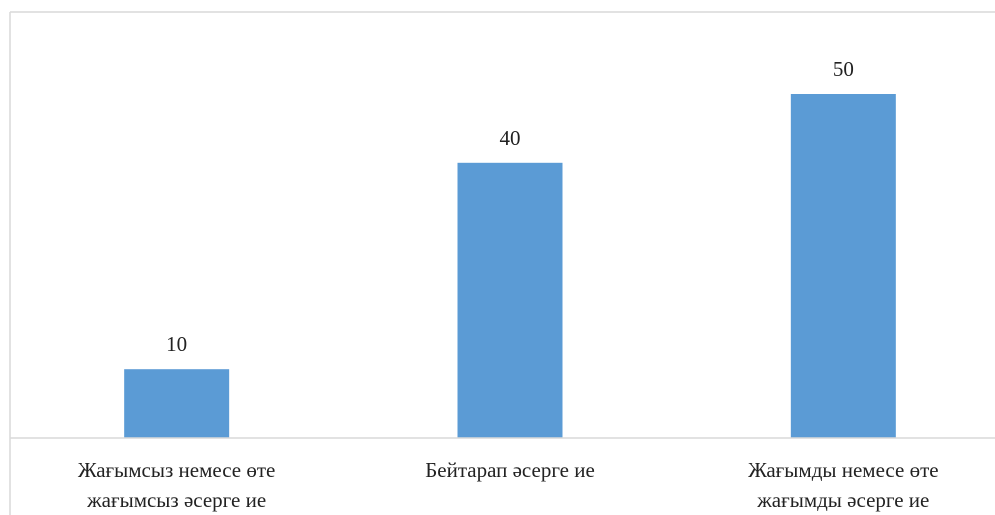 The height and width of the screenshot is (515, 995). Describe the element at coordinates (176, 485) in the screenshot. I see `x-tick-label: Жағымсыз немесе өте жағымсыз әсерге ие` at that location.